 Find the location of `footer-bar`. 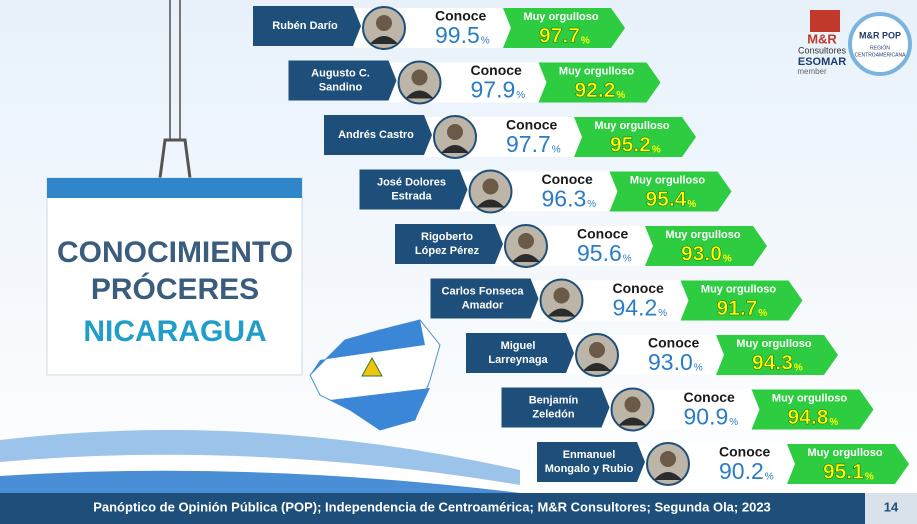

footer-bar is located at coordinates (458, 508).